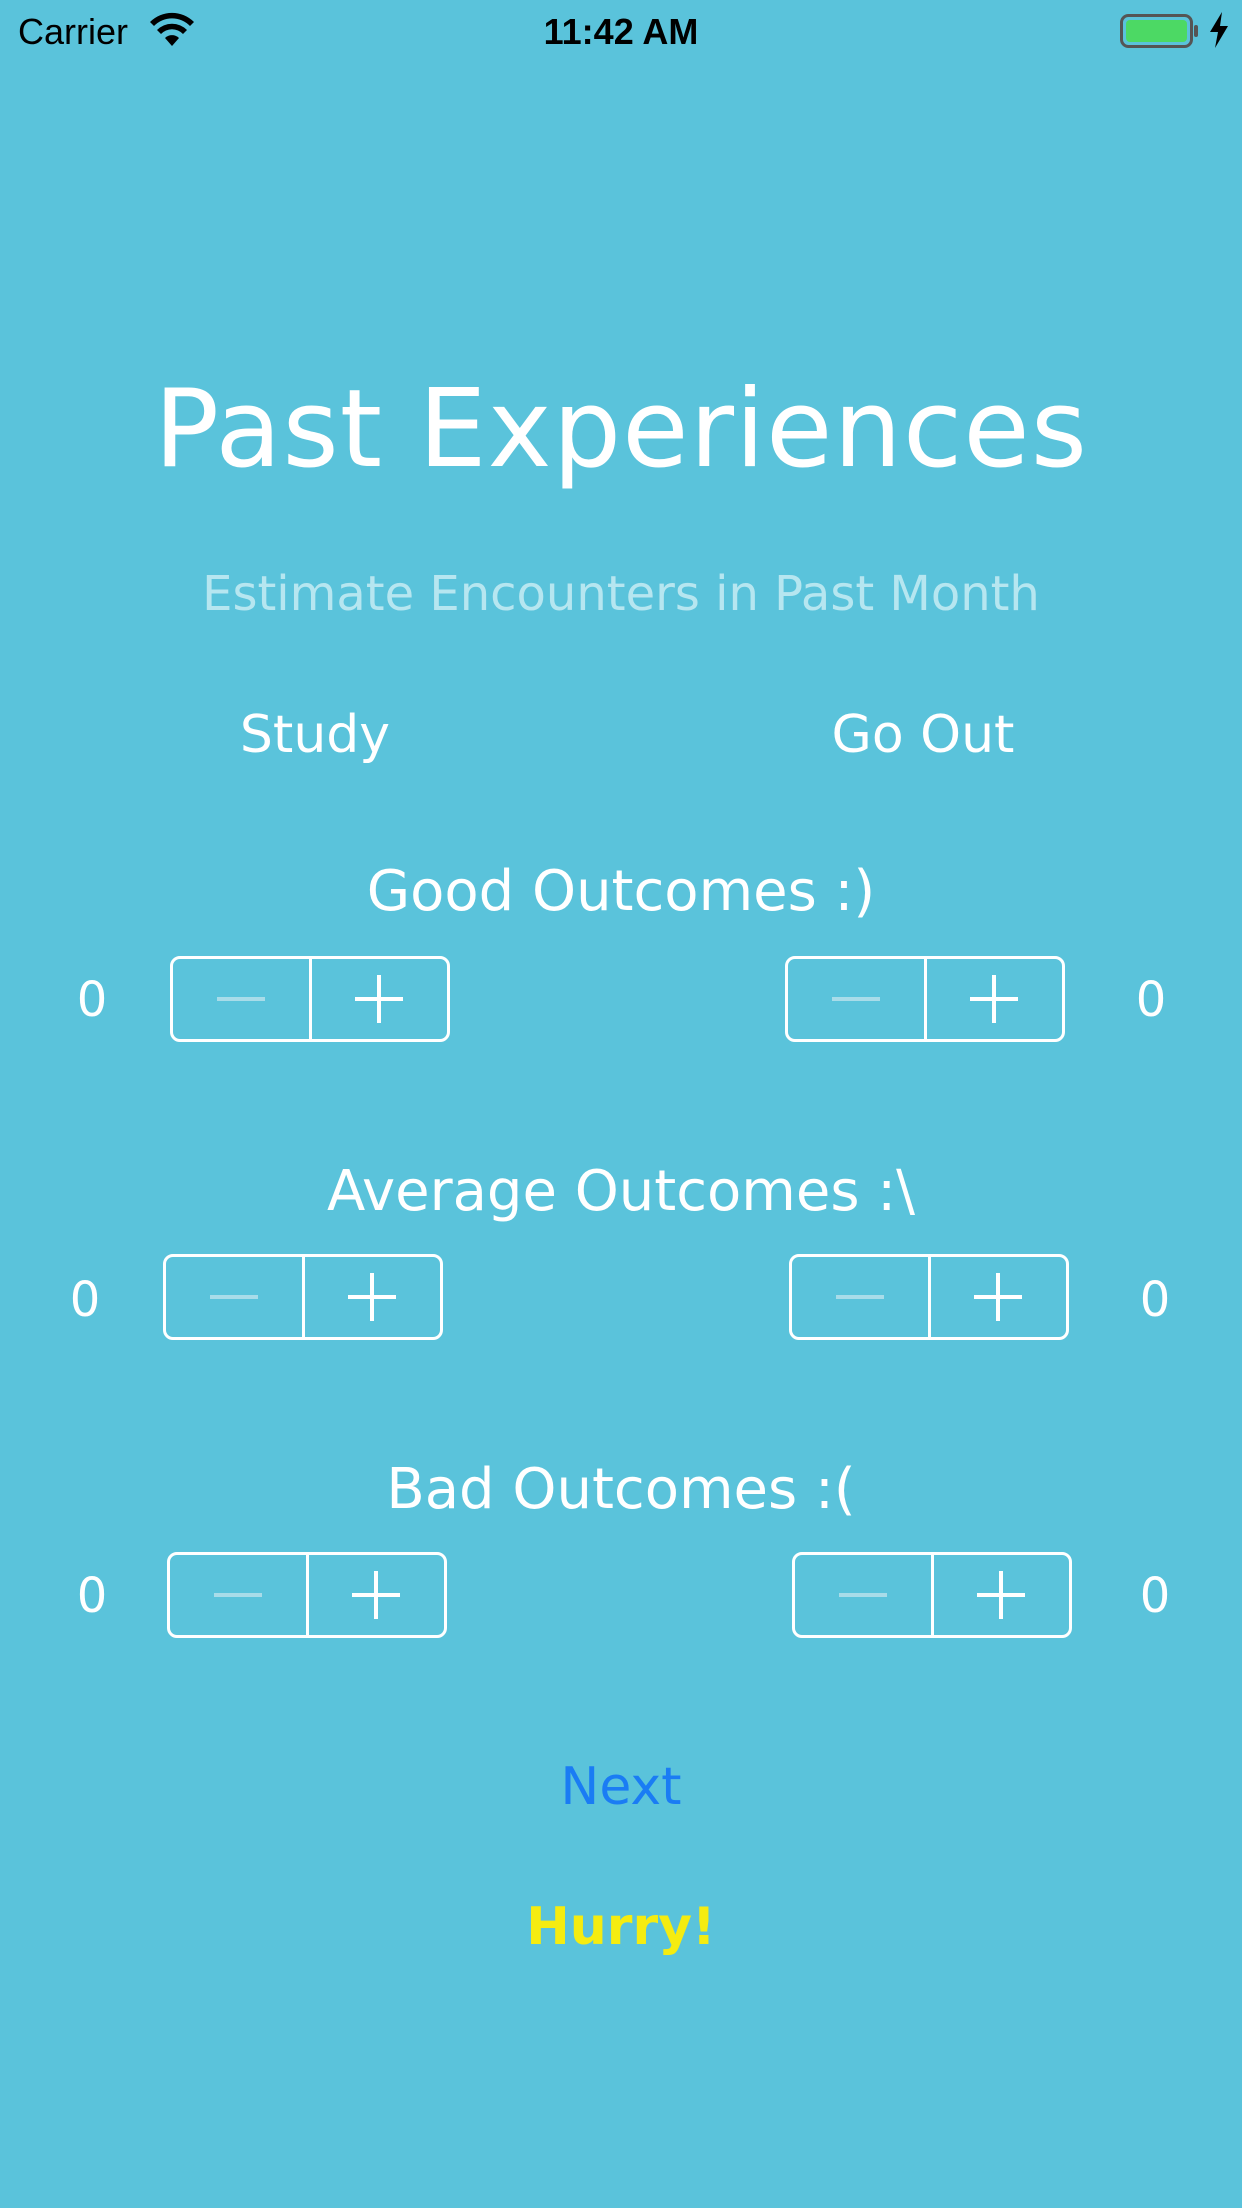 The image size is (1242, 2208). What do you see at coordinates (621, 891) in the screenshot?
I see `good-outcomes-label: Good Outcomes :)` at bounding box center [621, 891].